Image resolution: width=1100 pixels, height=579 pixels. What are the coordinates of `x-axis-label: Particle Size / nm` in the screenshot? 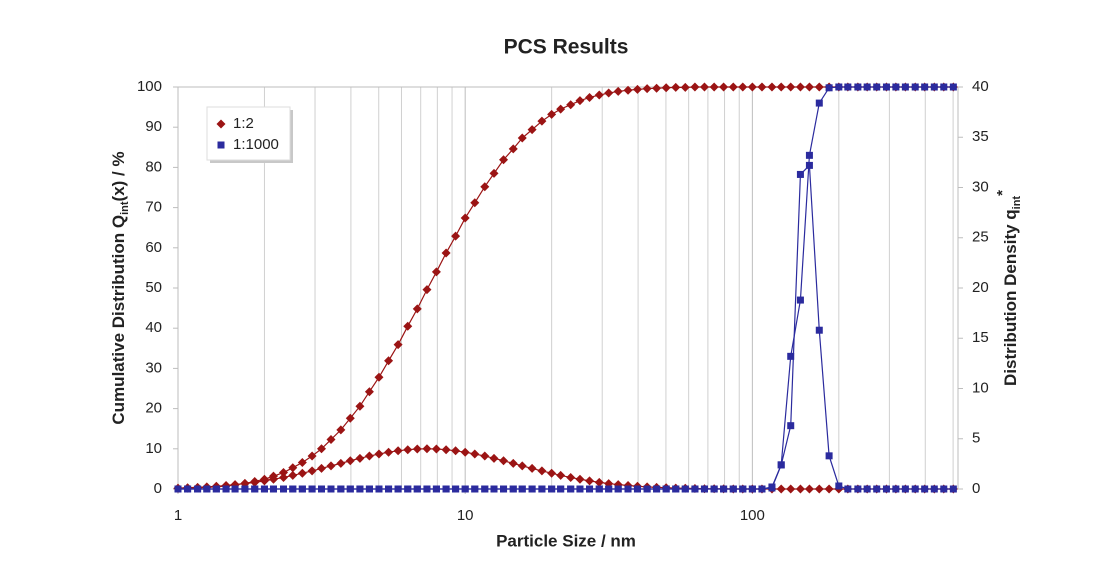 It's located at (566, 540).